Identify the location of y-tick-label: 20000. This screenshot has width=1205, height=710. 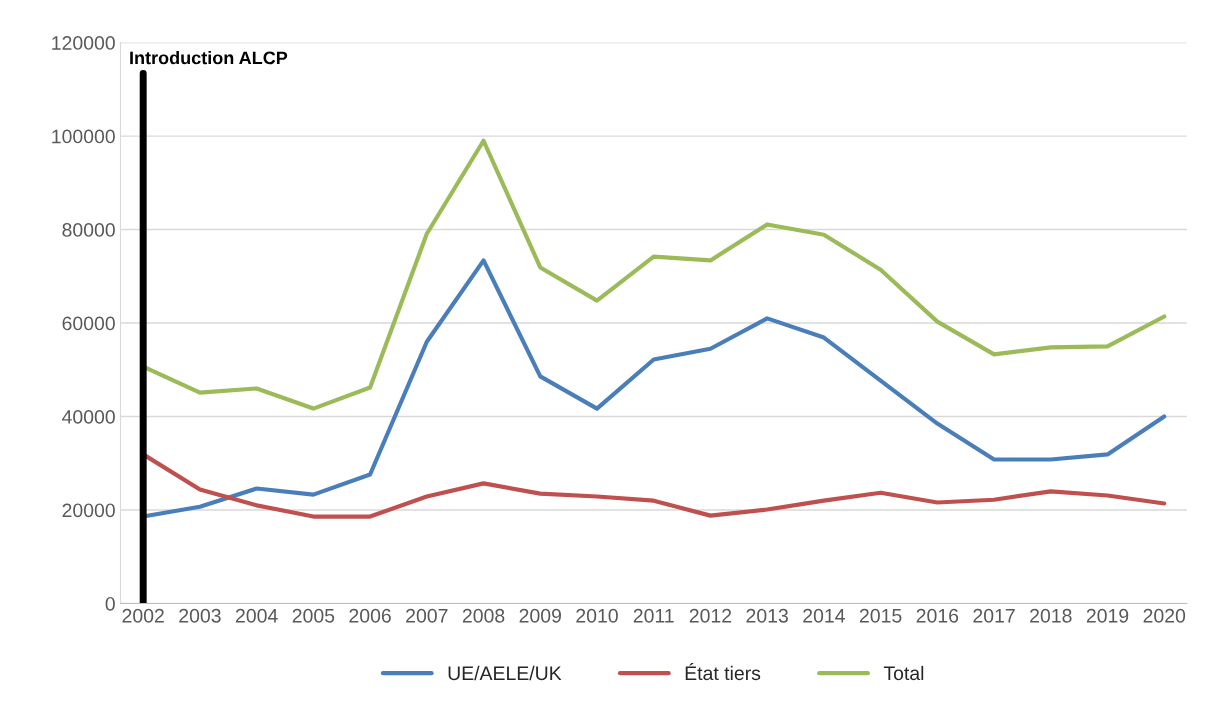
(88, 510).